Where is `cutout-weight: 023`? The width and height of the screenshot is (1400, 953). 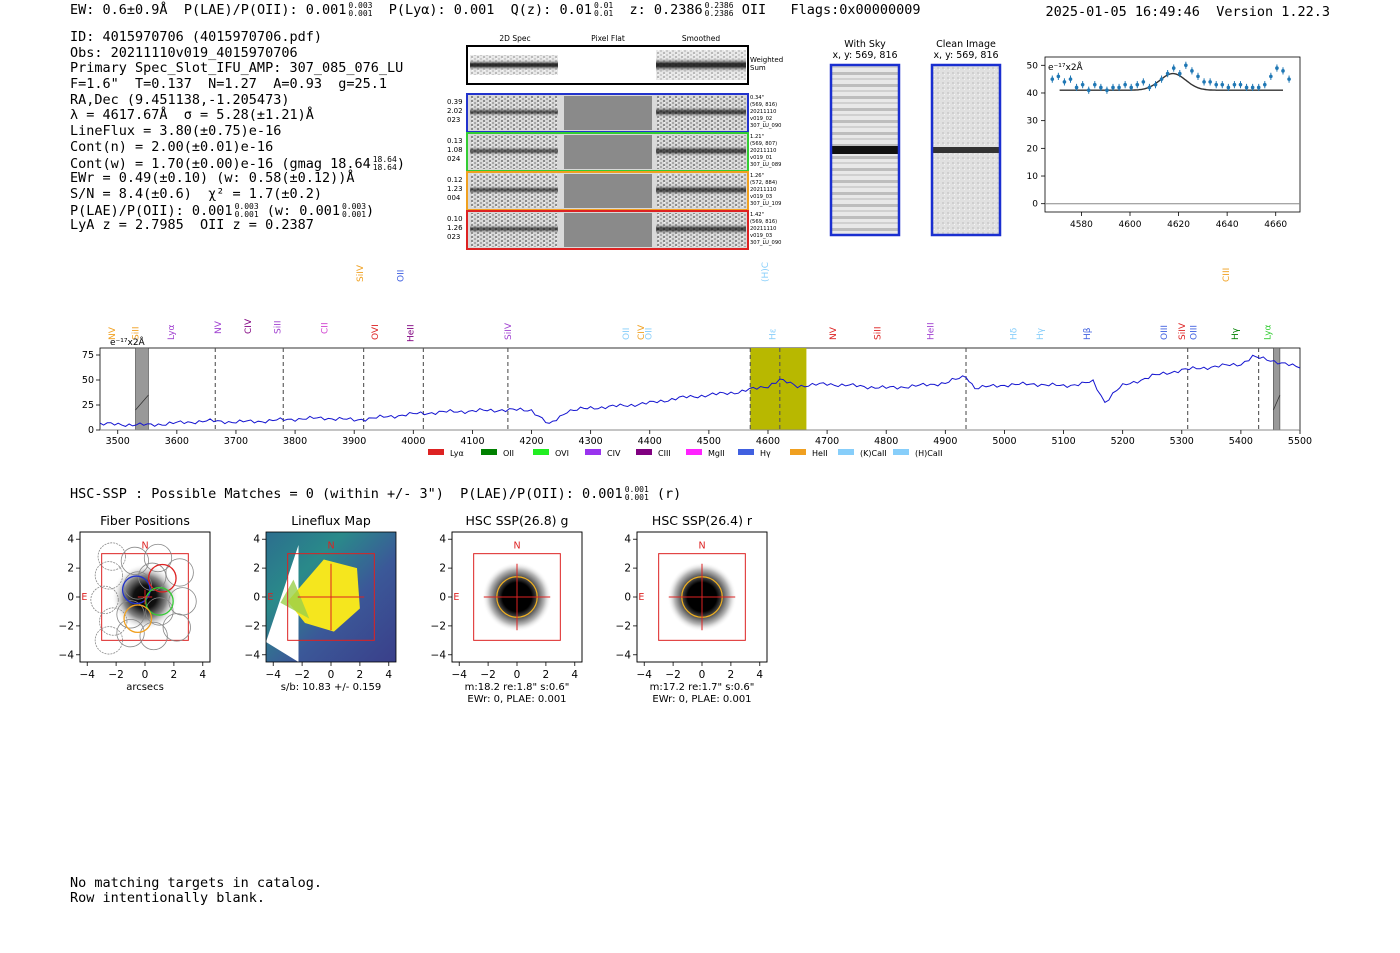
cutout-weight: 023 is located at coordinates (453, 120).